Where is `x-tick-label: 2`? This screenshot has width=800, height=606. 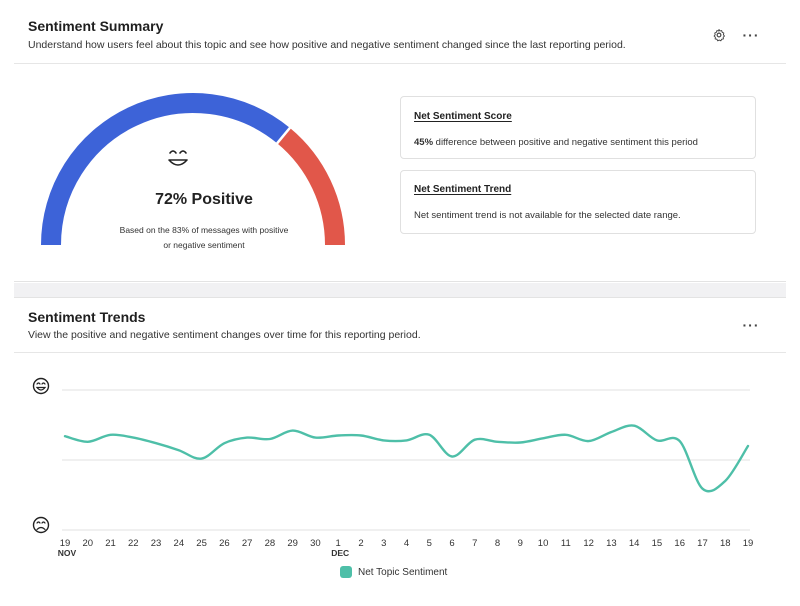
x-tick-label: 2 is located at coordinates (360, 543).